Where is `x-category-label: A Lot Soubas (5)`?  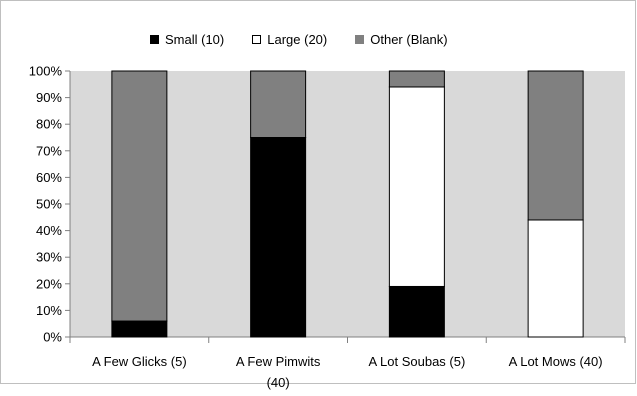 x-category-label: A Lot Soubas (5) is located at coordinates (416, 361).